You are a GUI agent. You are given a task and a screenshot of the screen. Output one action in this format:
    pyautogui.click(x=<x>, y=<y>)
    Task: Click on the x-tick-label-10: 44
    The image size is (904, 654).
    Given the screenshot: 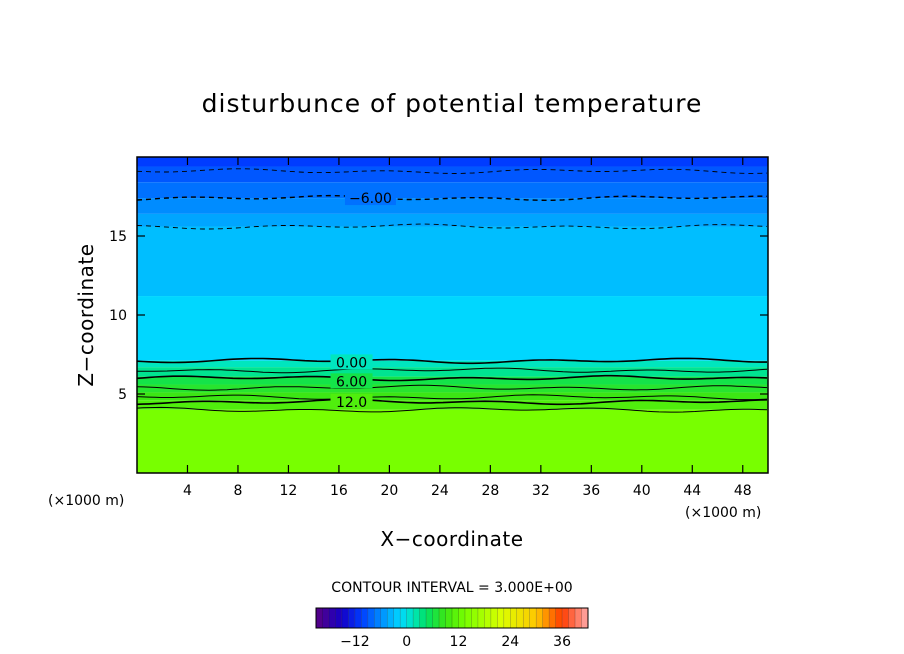 What is the action you would take?
    pyautogui.click(x=692, y=491)
    